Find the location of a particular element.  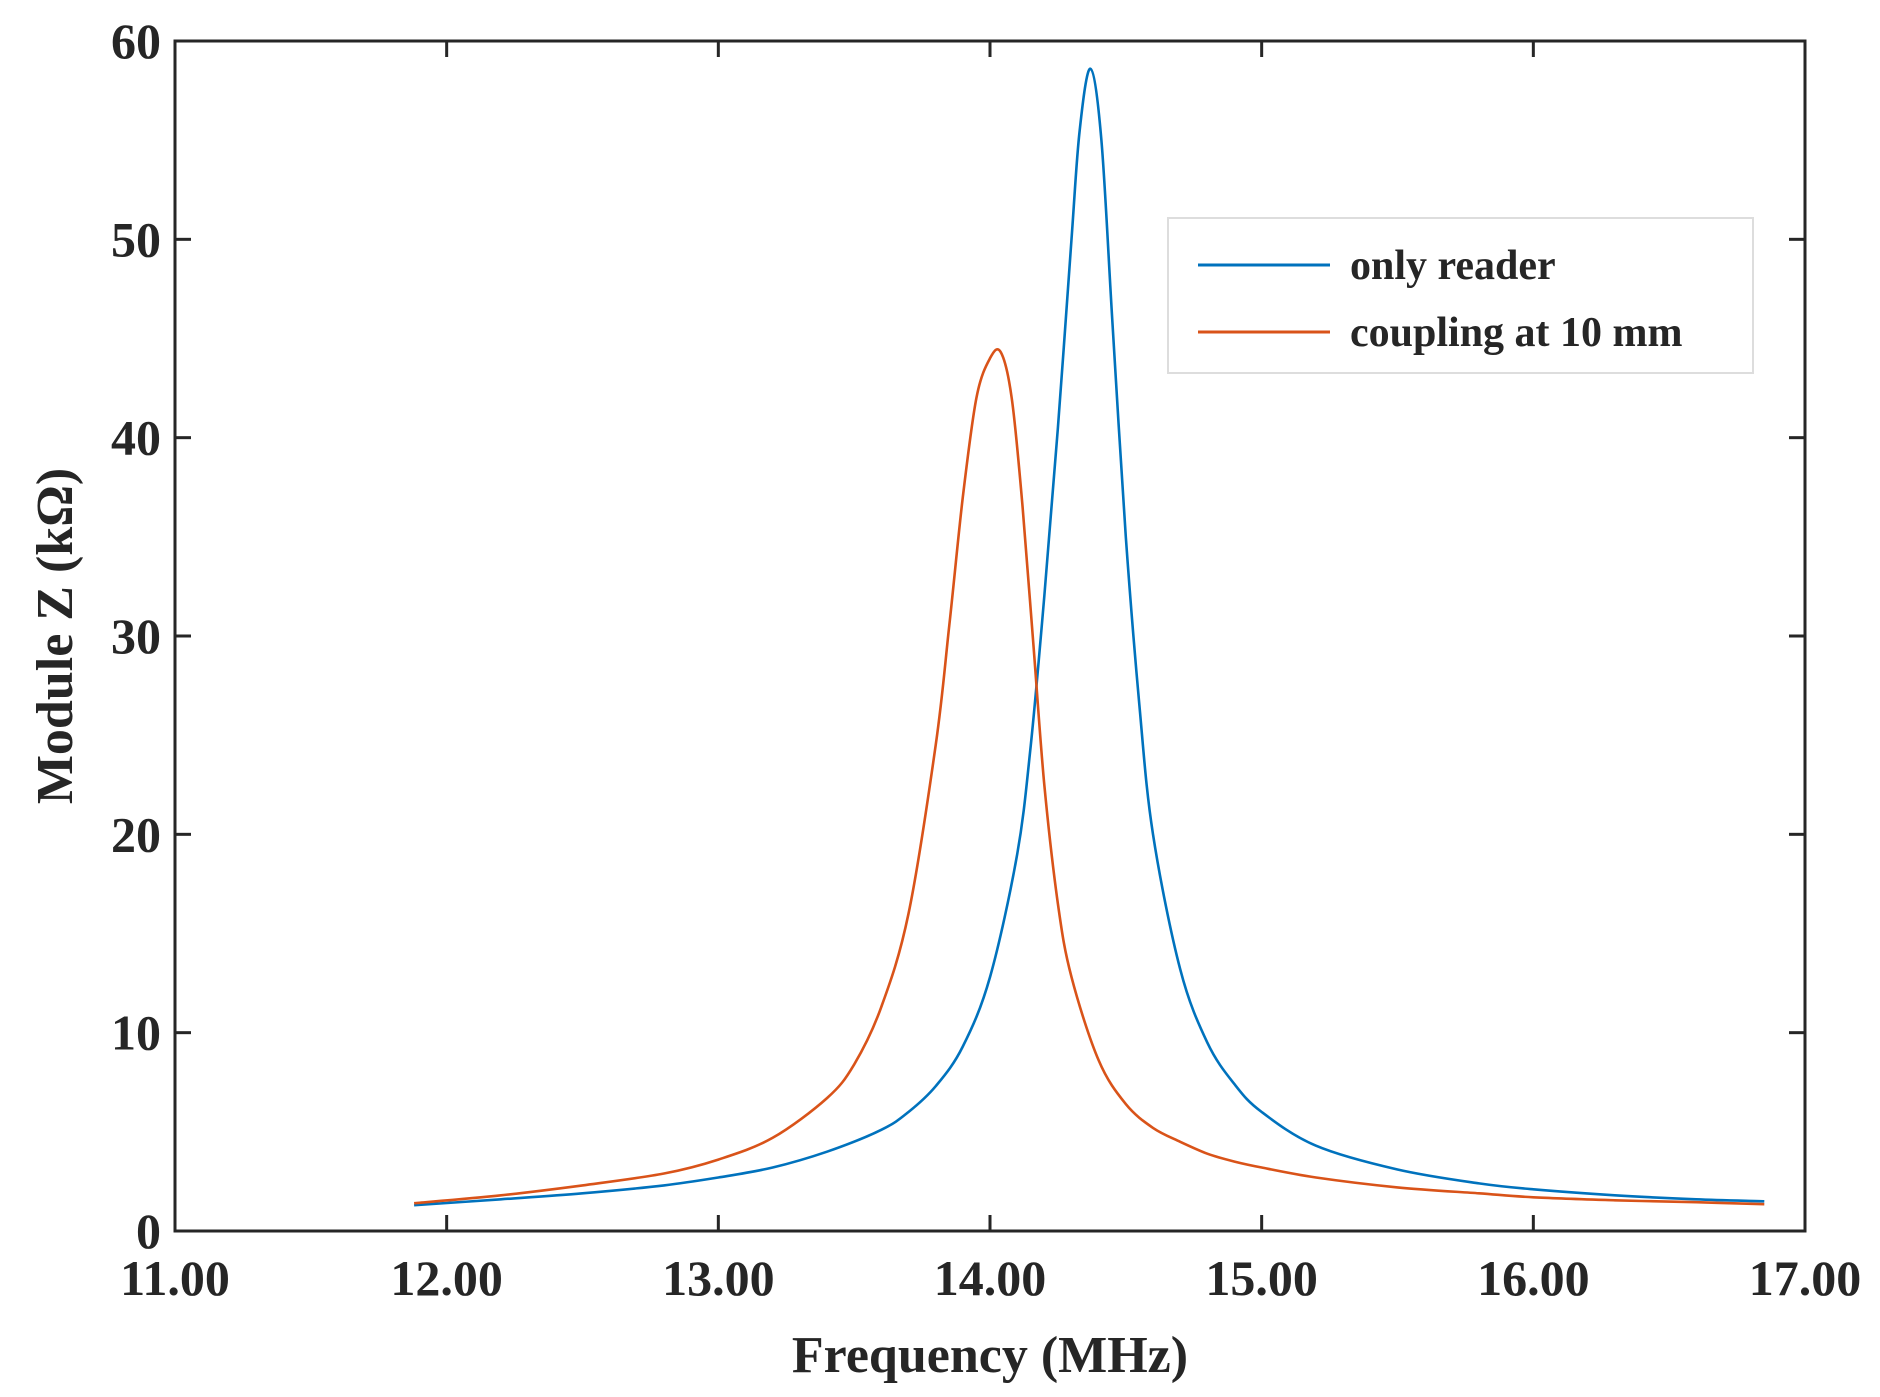

y-axis-label: Module Z (kΩ) is located at coordinates (55, 636).